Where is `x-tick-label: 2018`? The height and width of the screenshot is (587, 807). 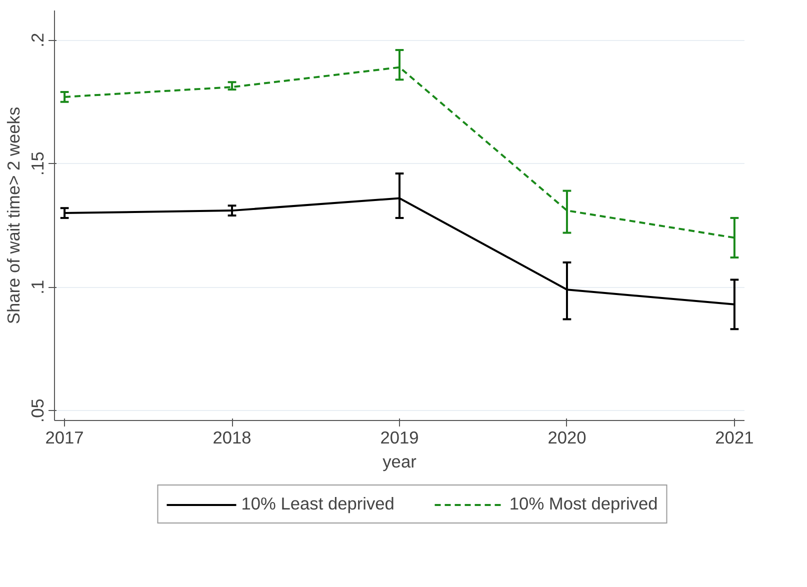
x-tick-label: 2018 is located at coordinates (232, 438).